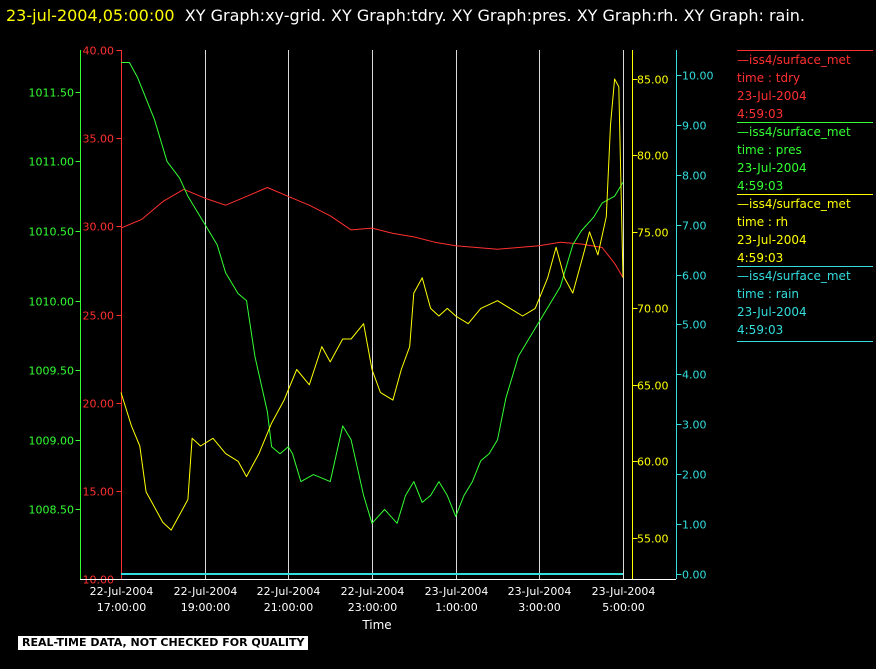 This screenshot has height=669, width=876. I want to click on pres-tick-label: 1009.00, so click(52, 441).